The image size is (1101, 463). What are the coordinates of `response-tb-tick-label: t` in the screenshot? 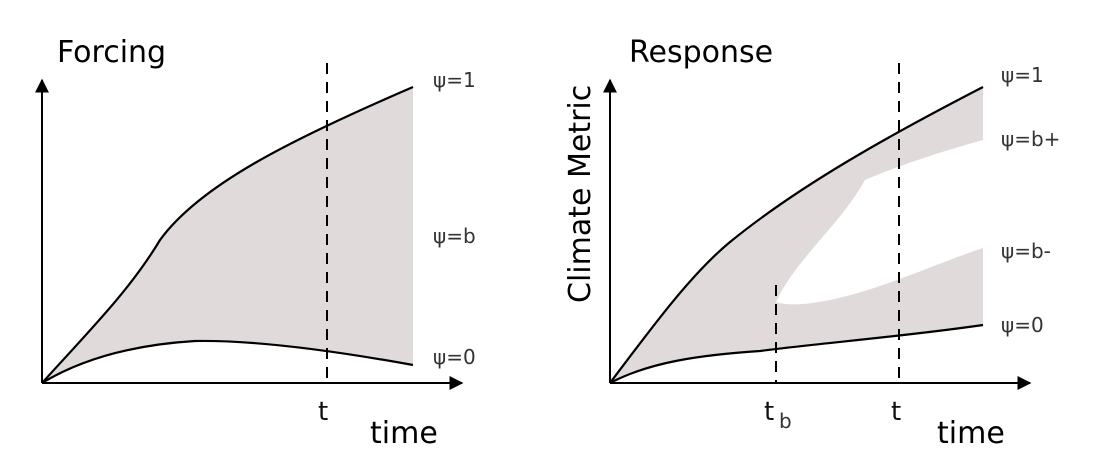 It's located at (769, 412).